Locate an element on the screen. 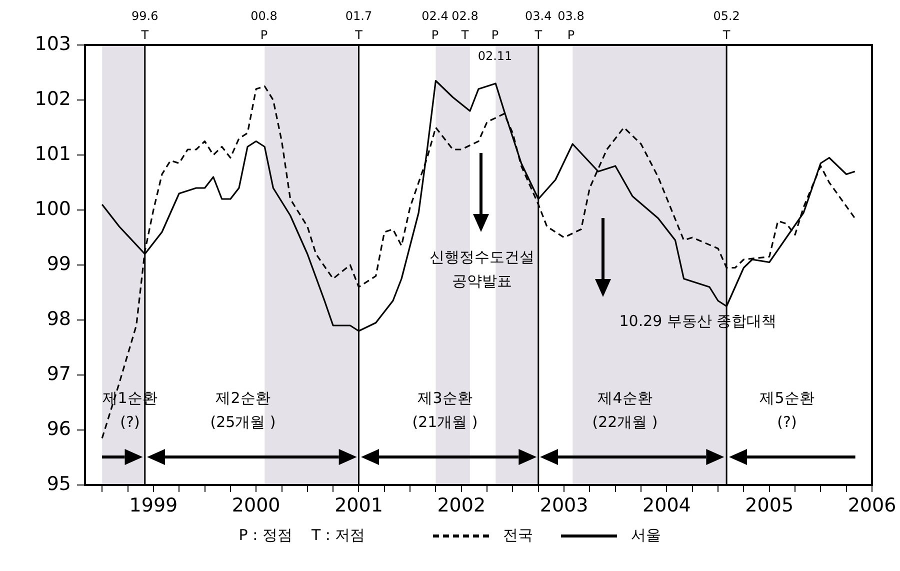 The height and width of the screenshot is (571, 900). text: 02.8 T is located at coordinates (465, 25).